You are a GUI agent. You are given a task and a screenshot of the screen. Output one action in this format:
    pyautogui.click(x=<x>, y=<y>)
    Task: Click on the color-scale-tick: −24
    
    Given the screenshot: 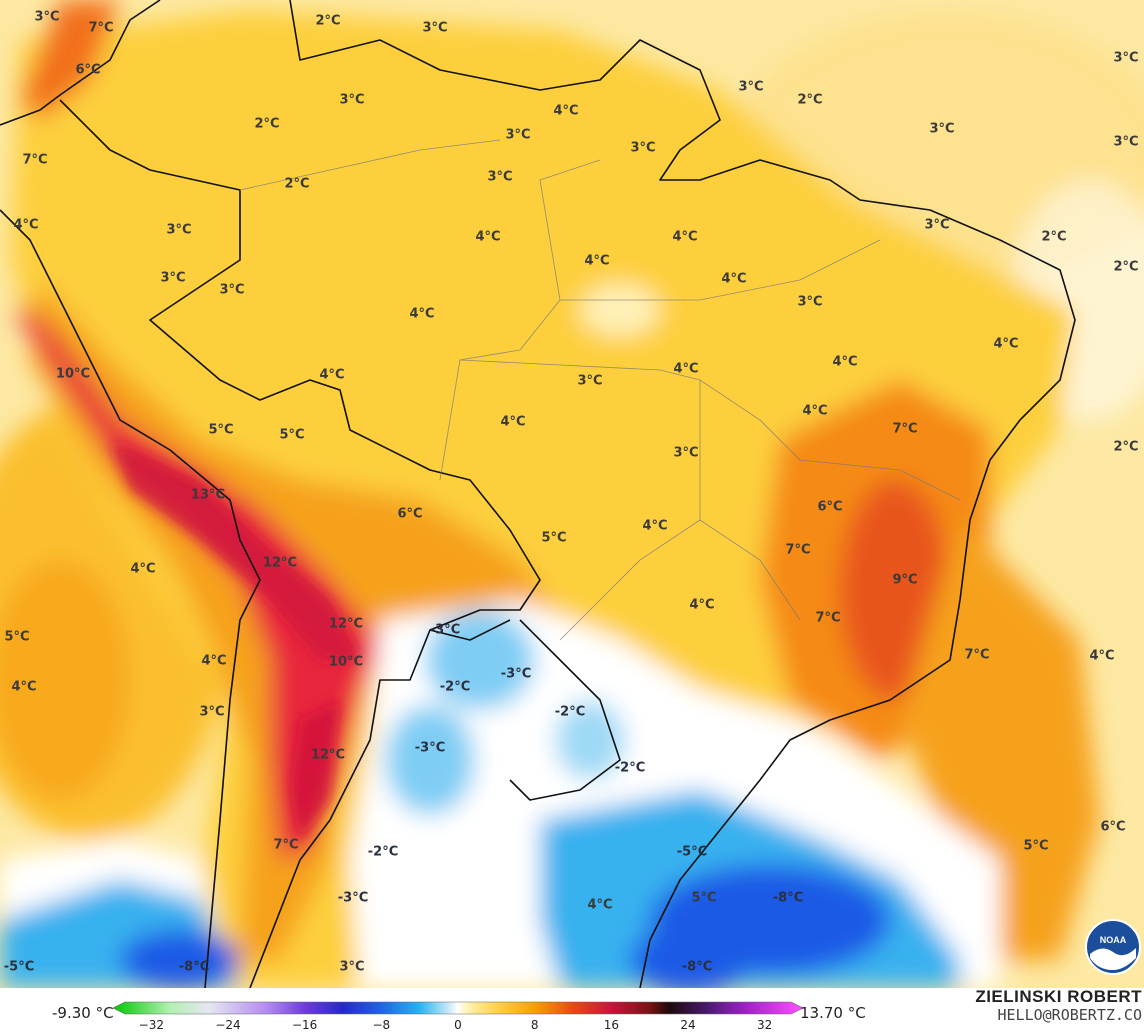 What is the action you would take?
    pyautogui.click(x=228, y=1025)
    